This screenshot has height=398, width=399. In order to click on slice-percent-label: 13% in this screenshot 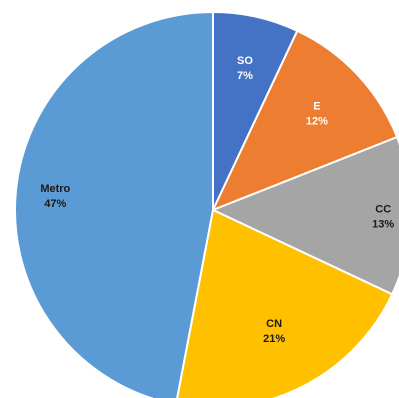, I will do `click(383, 224)`.